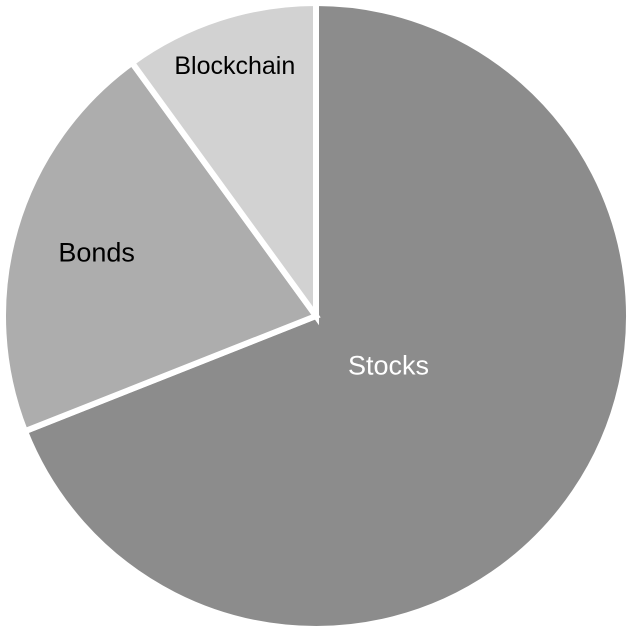 This screenshot has height=632, width=632. Describe the element at coordinates (96, 252) in the screenshot. I see `pie-label-bonds: Bonds` at that location.